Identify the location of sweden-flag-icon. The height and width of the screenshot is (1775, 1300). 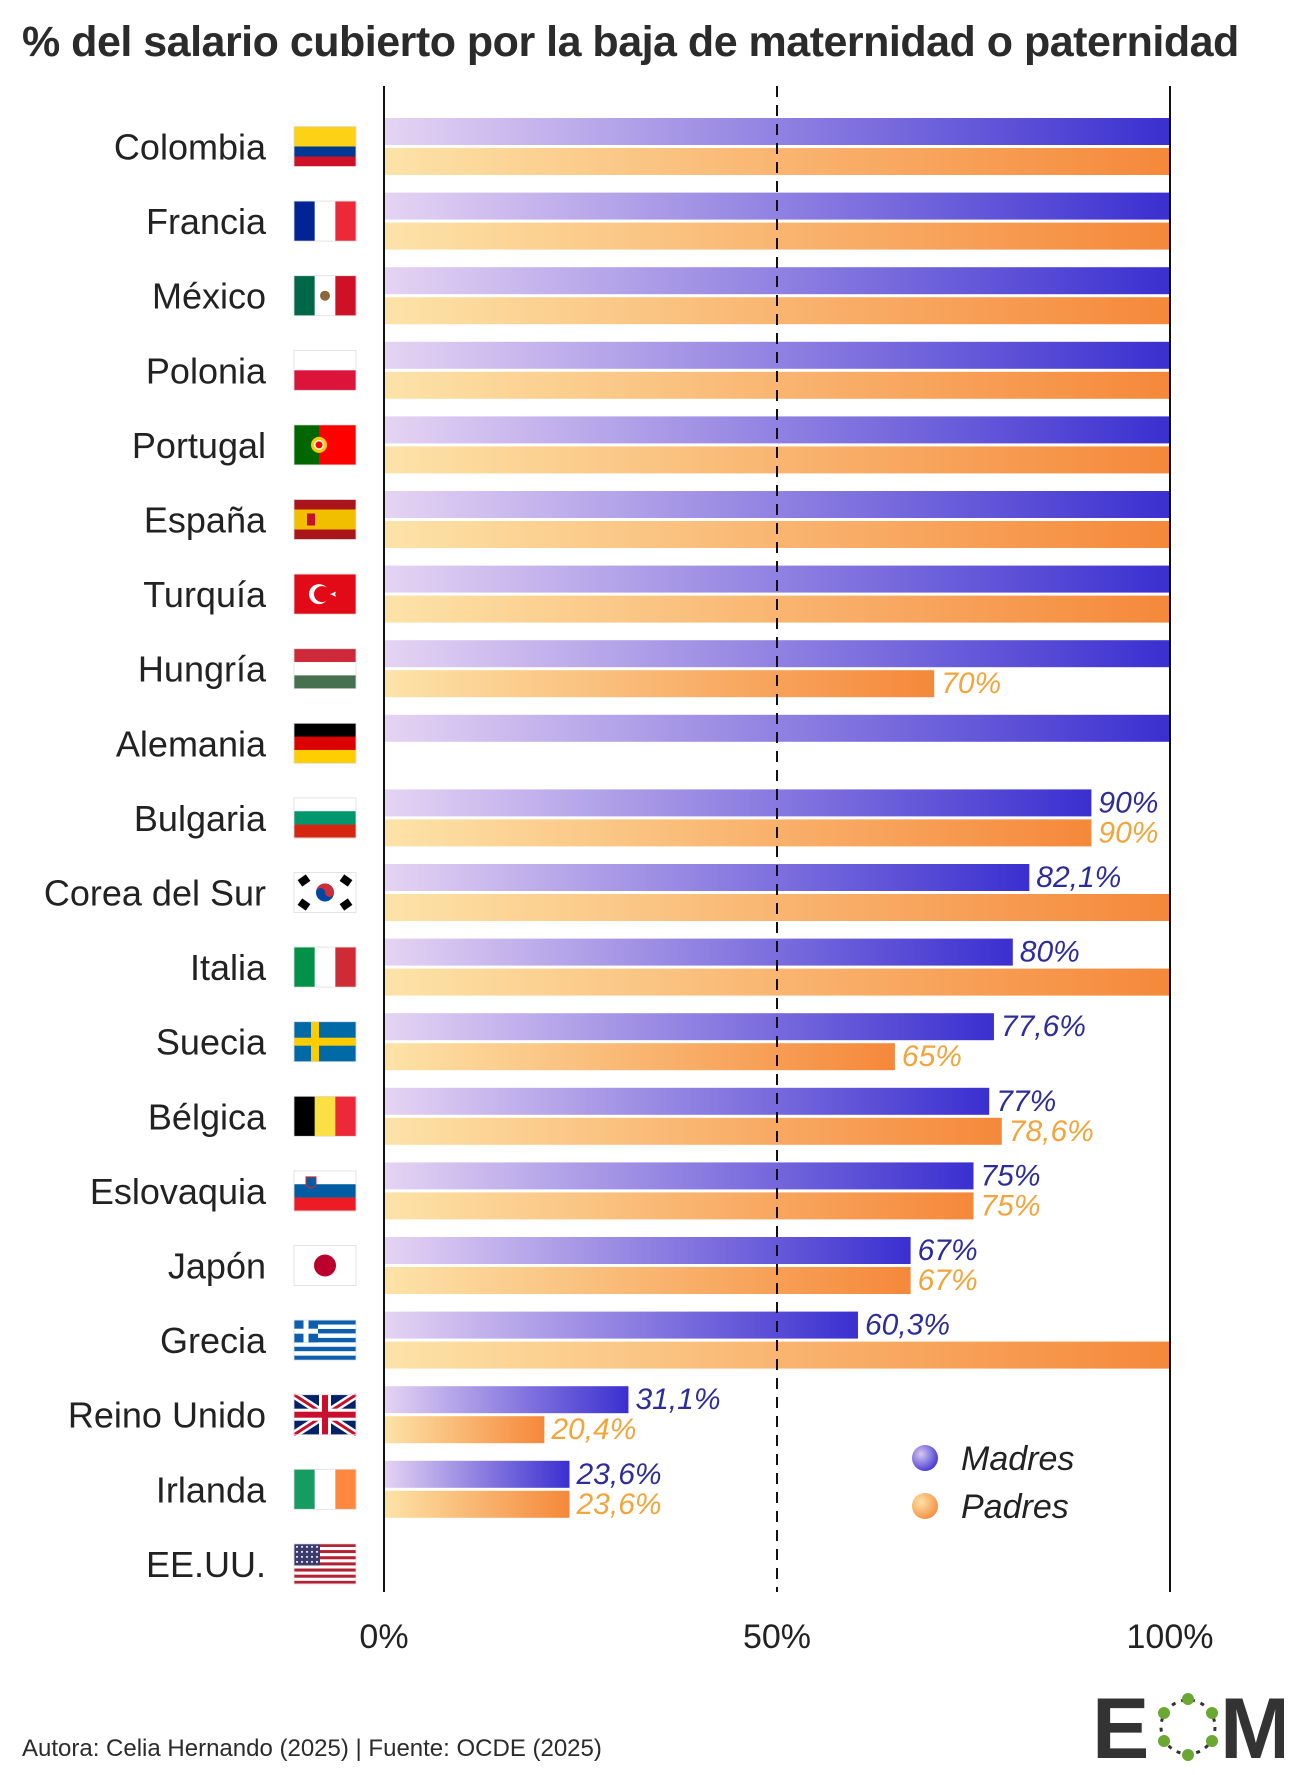
(325, 1042).